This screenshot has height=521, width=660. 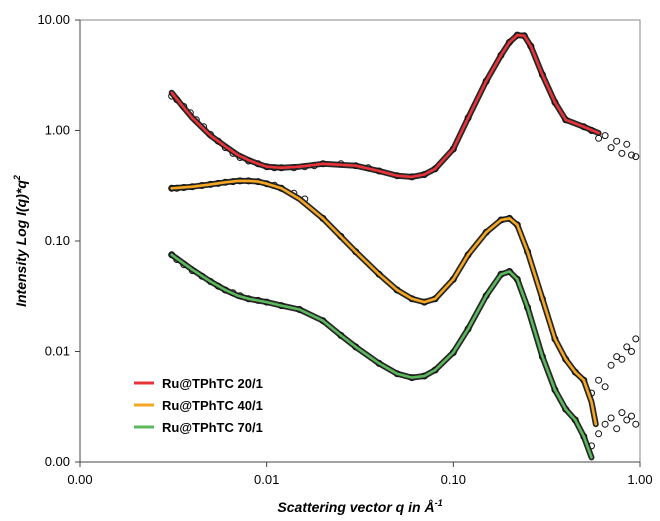 I want to click on y-axis-title-exponent: 2, so click(x=17, y=178).